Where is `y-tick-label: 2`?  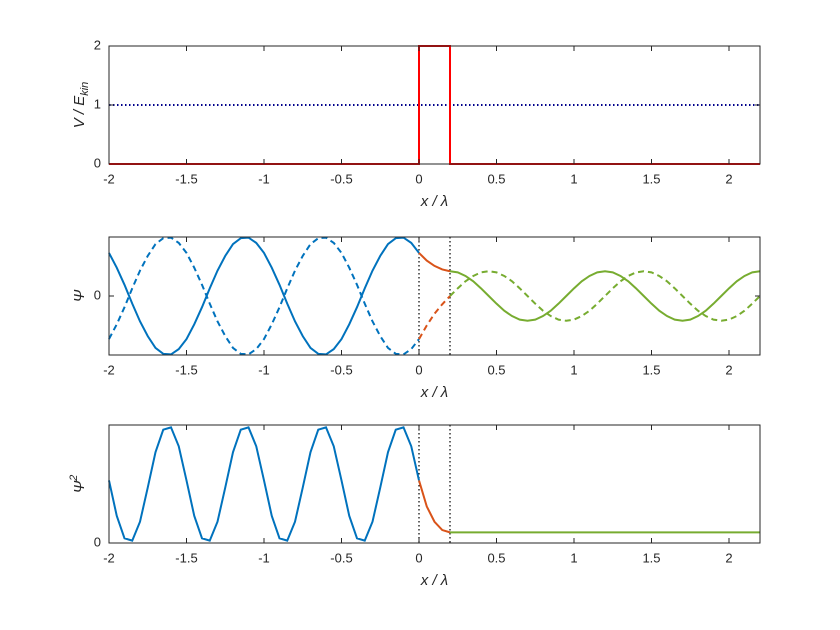
y-tick-label: 2 is located at coordinates (97, 44).